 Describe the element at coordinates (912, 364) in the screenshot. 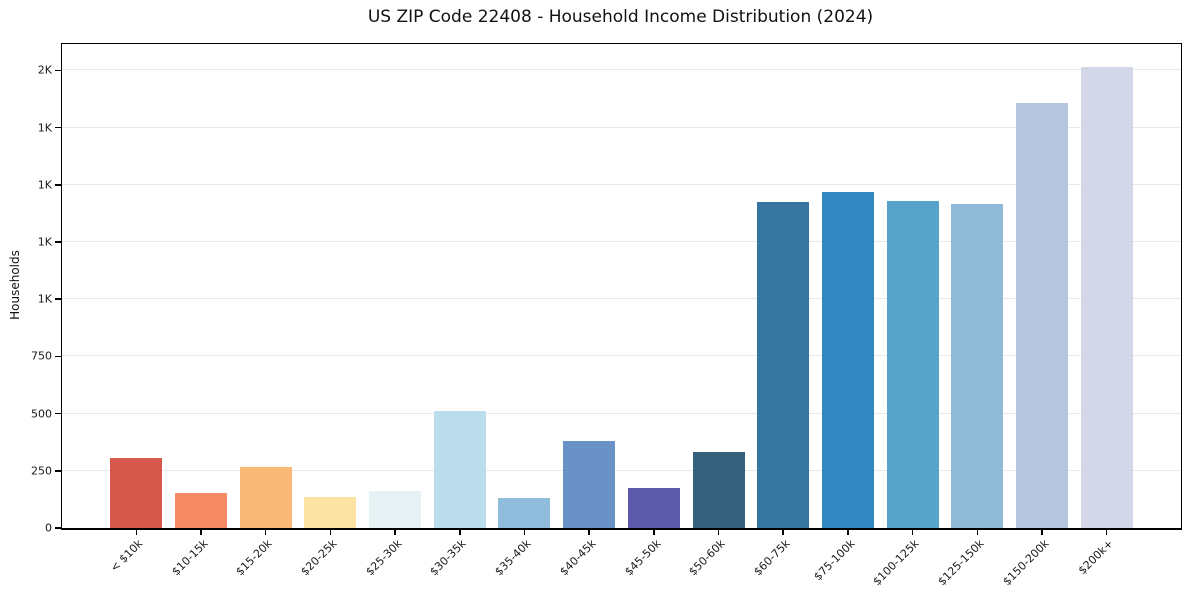

I see `bar-100-125k` at that location.